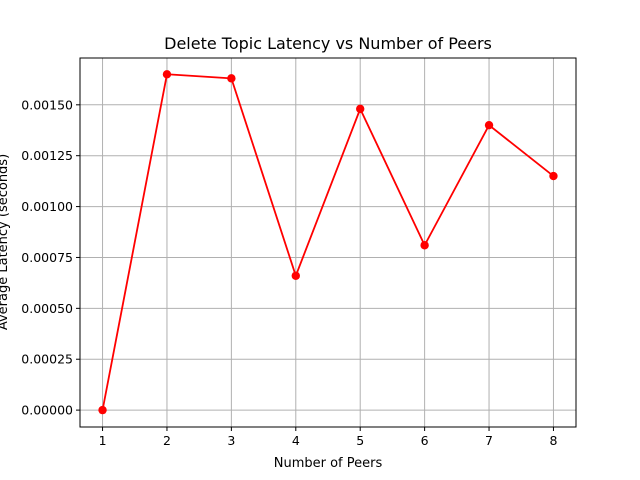  What do you see at coordinates (5, 242) in the screenshot?
I see `y-axis-label: Average Latency (seconds)` at bounding box center [5, 242].